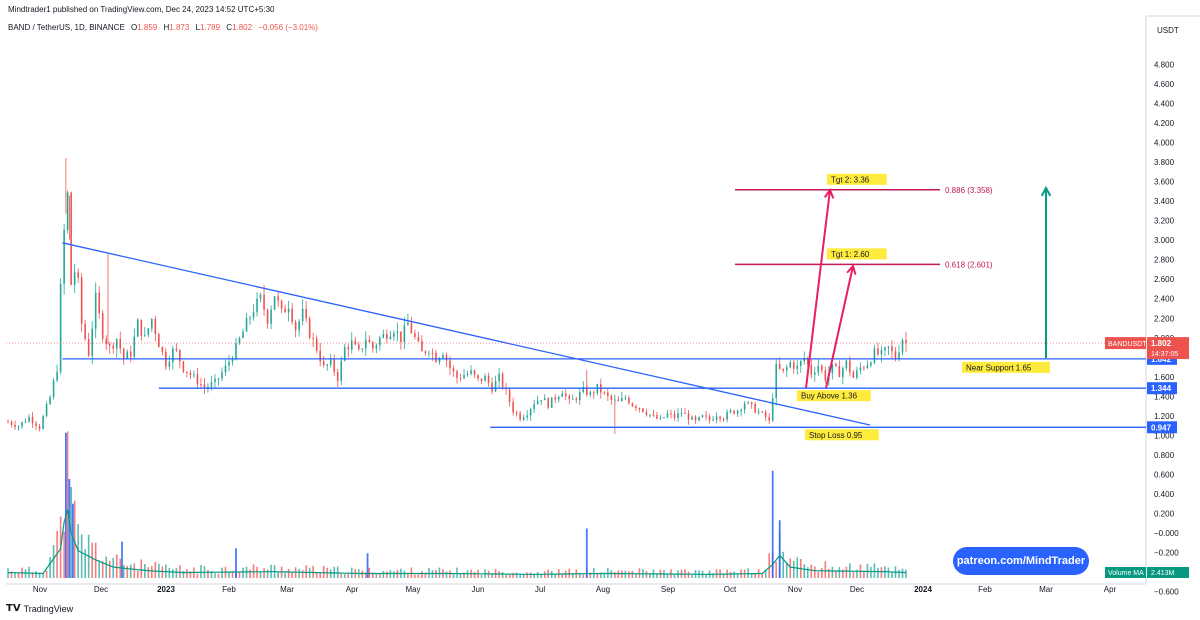 This screenshot has width=1200, height=620. Describe the element at coordinates (969, 264) in the screenshot. I see `fib-level-text: 0.618 (2.601)` at that location.